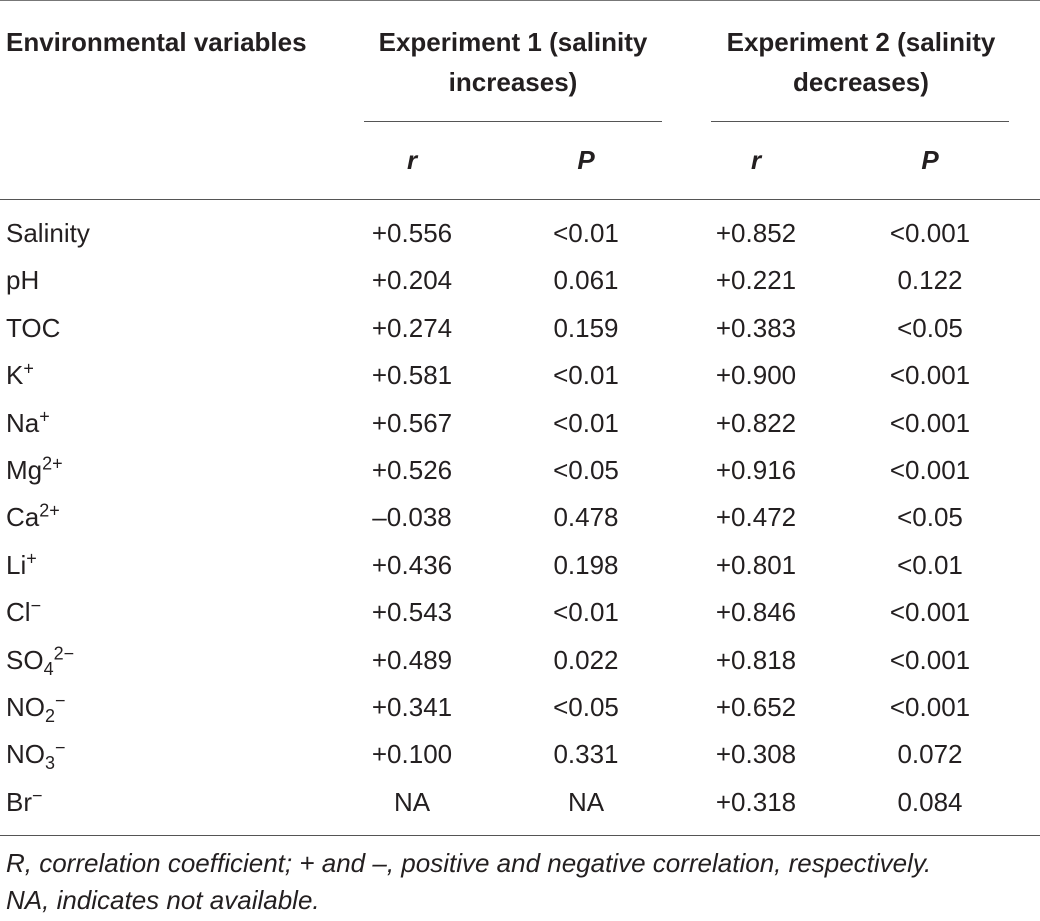 The image size is (1040, 921). What do you see at coordinates (930, 280) in the screenshot?
I see `cell-p-exp2: 0.122` at bounding box center [930, 280].